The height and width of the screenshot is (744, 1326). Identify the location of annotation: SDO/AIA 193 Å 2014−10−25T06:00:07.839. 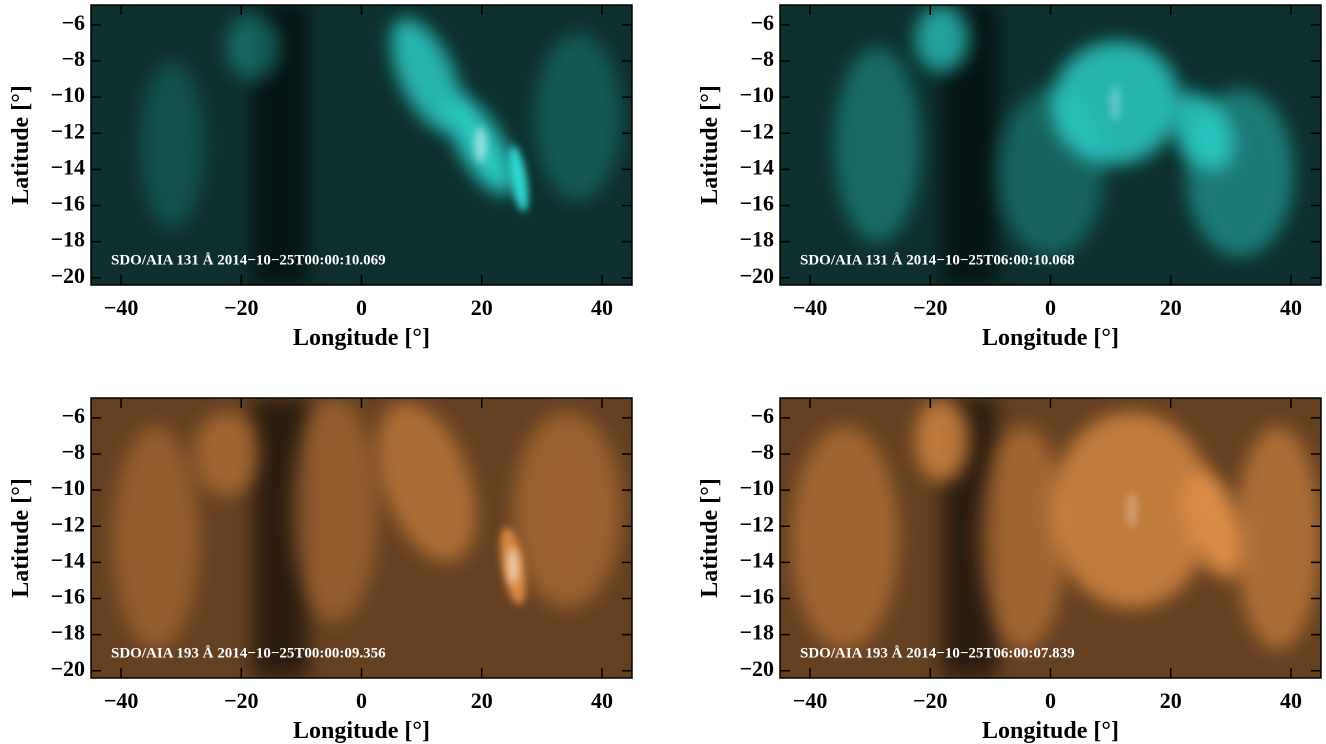
(937, 653).